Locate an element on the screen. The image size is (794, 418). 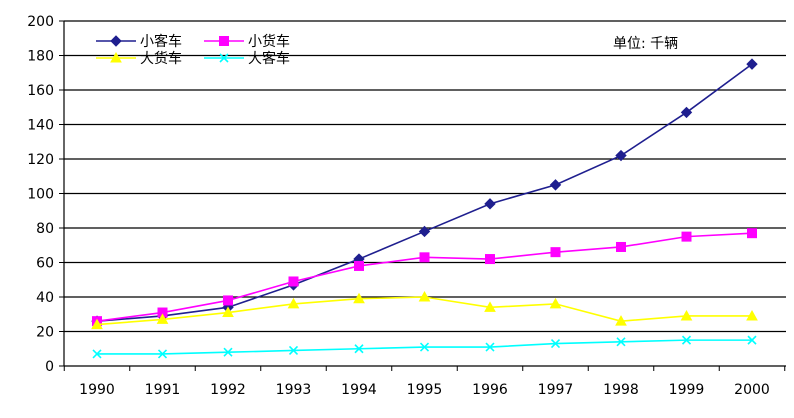
x-tick-label: 1990 is located at coordinates (97, 390).